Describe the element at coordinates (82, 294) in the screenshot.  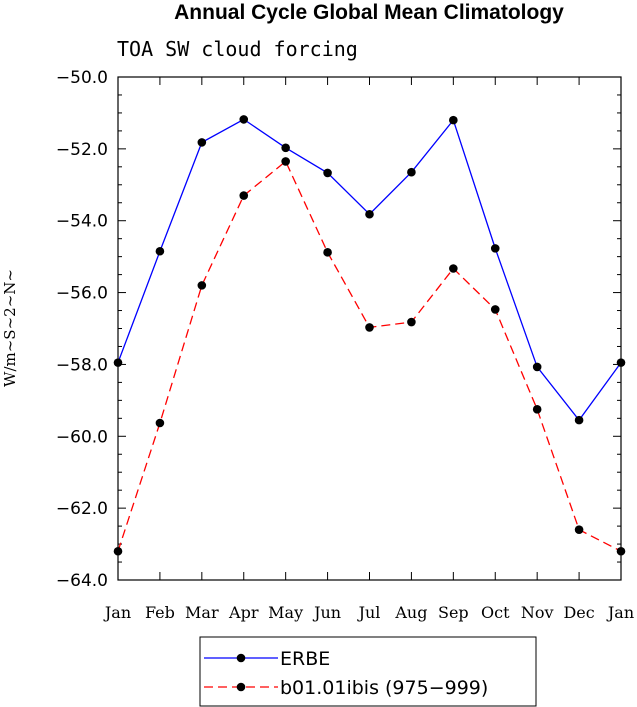
I see `y-tick-label: −56.0` at that location.